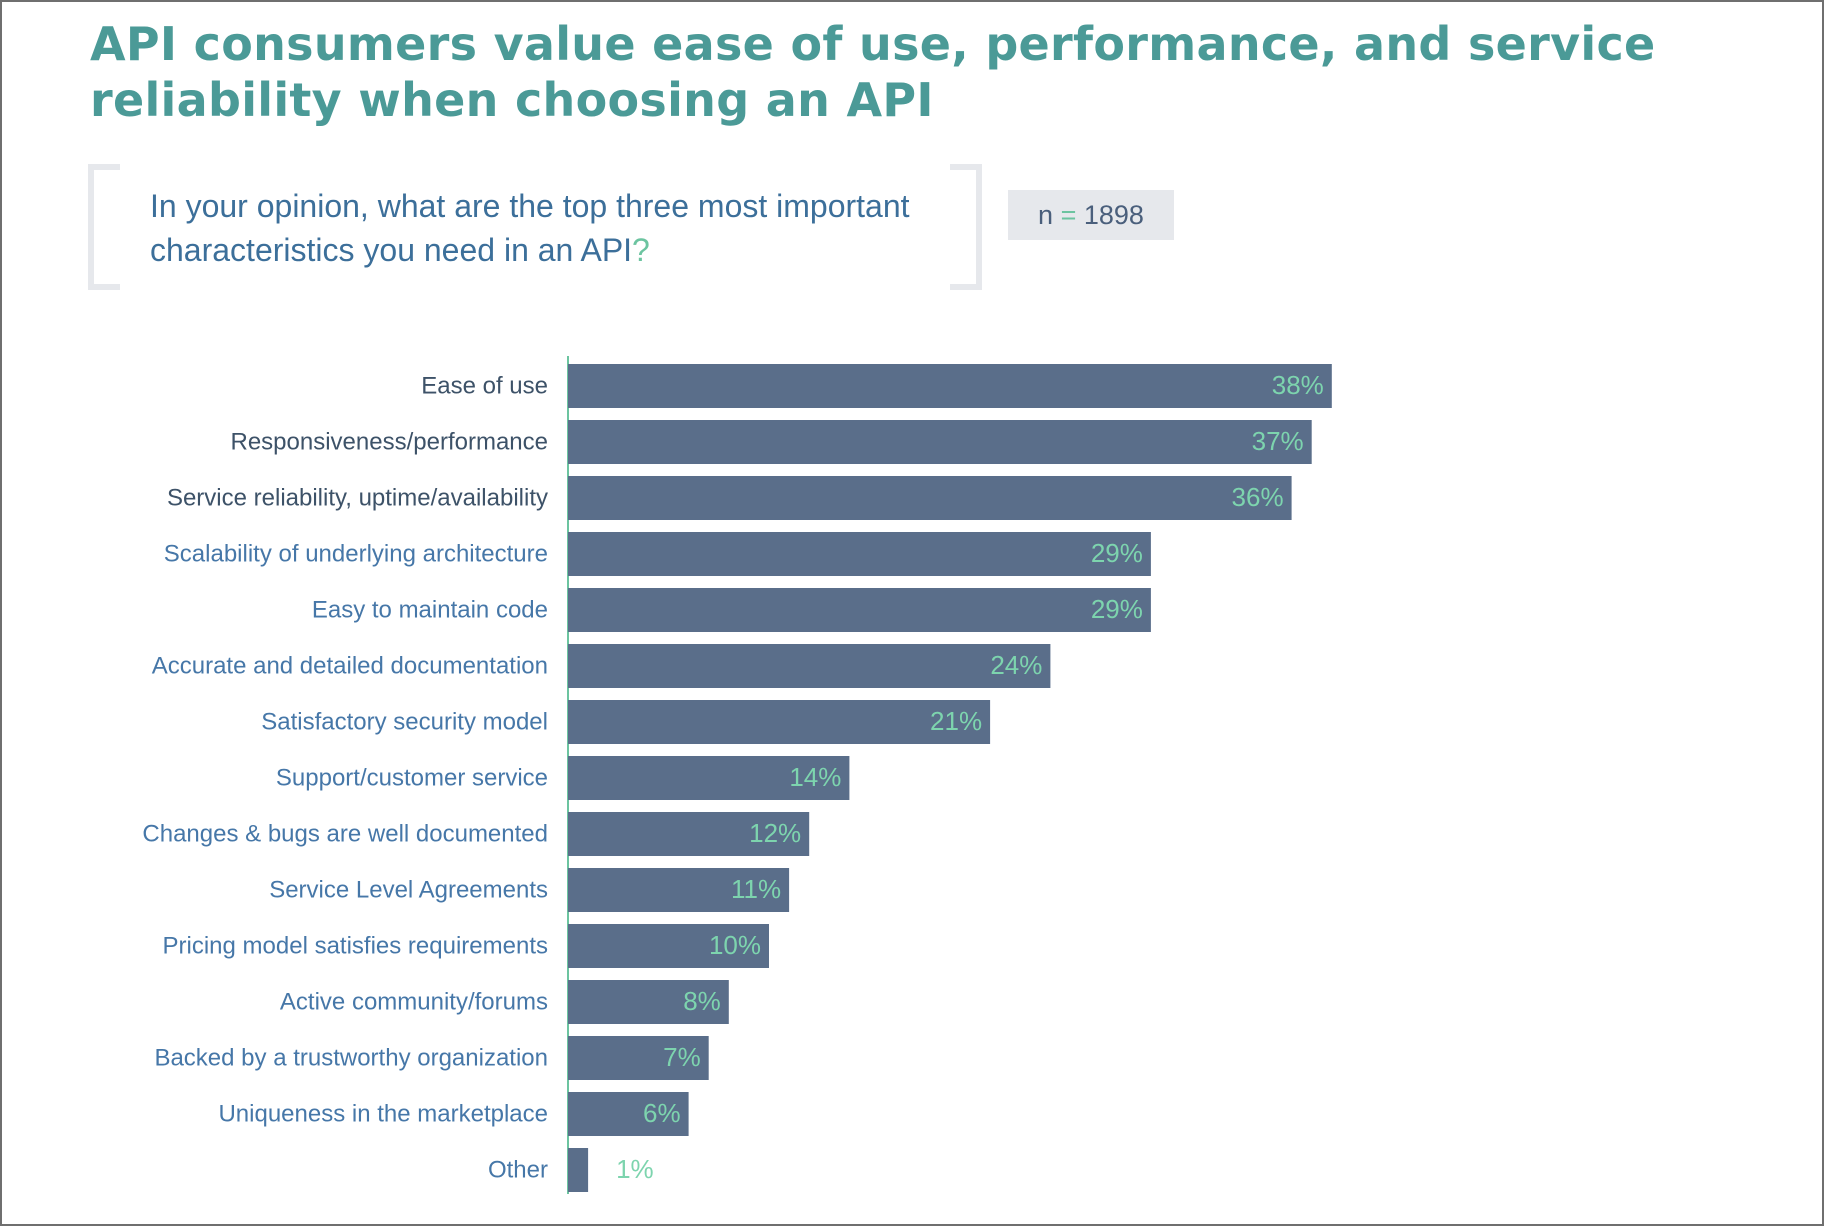  I want to click on value-label: 37%, so click(1278, 441).